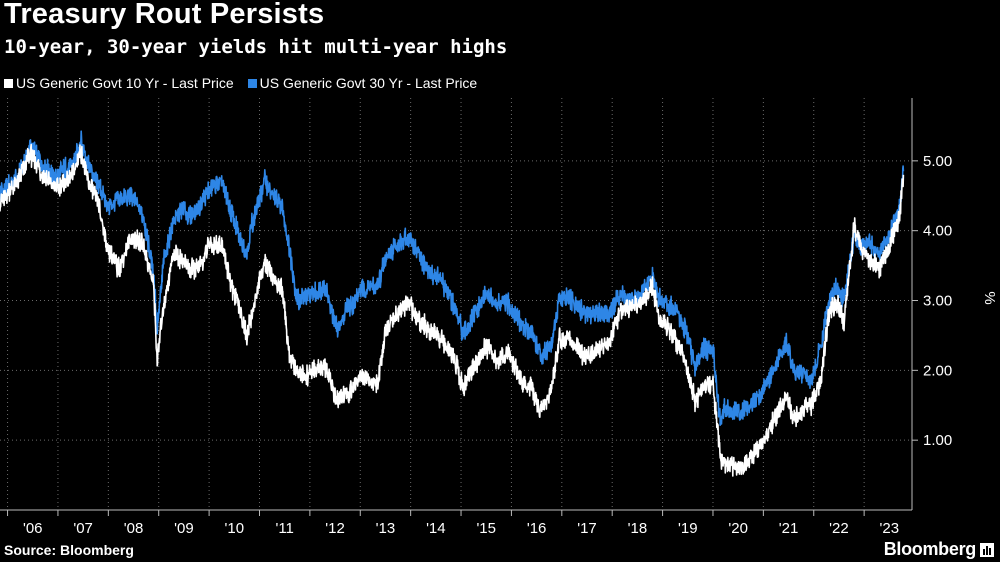 This screenshot has width=1000, height=562. What do you see at coordinates (33, 528) in the screenshot?
I see `x-tick-label: '06` at bounding box center [33, 528].